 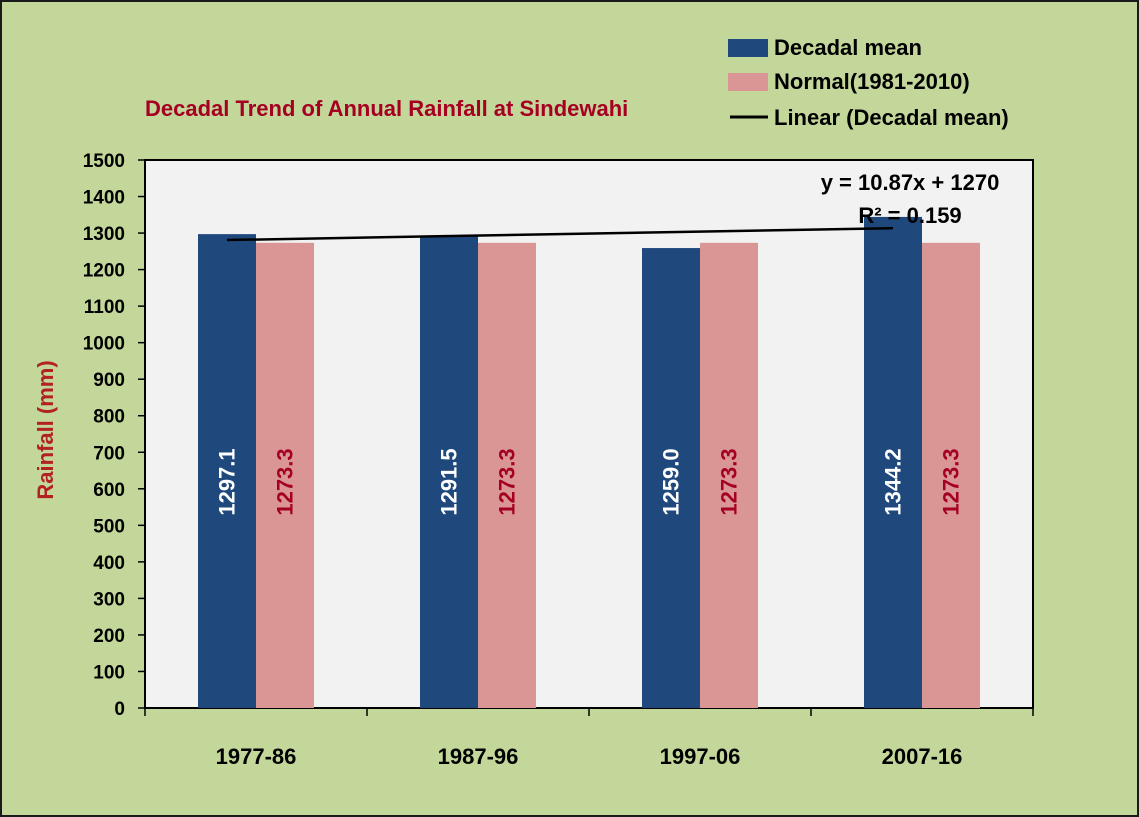 I want to click on trendline-path, so click(x=560, y=234).